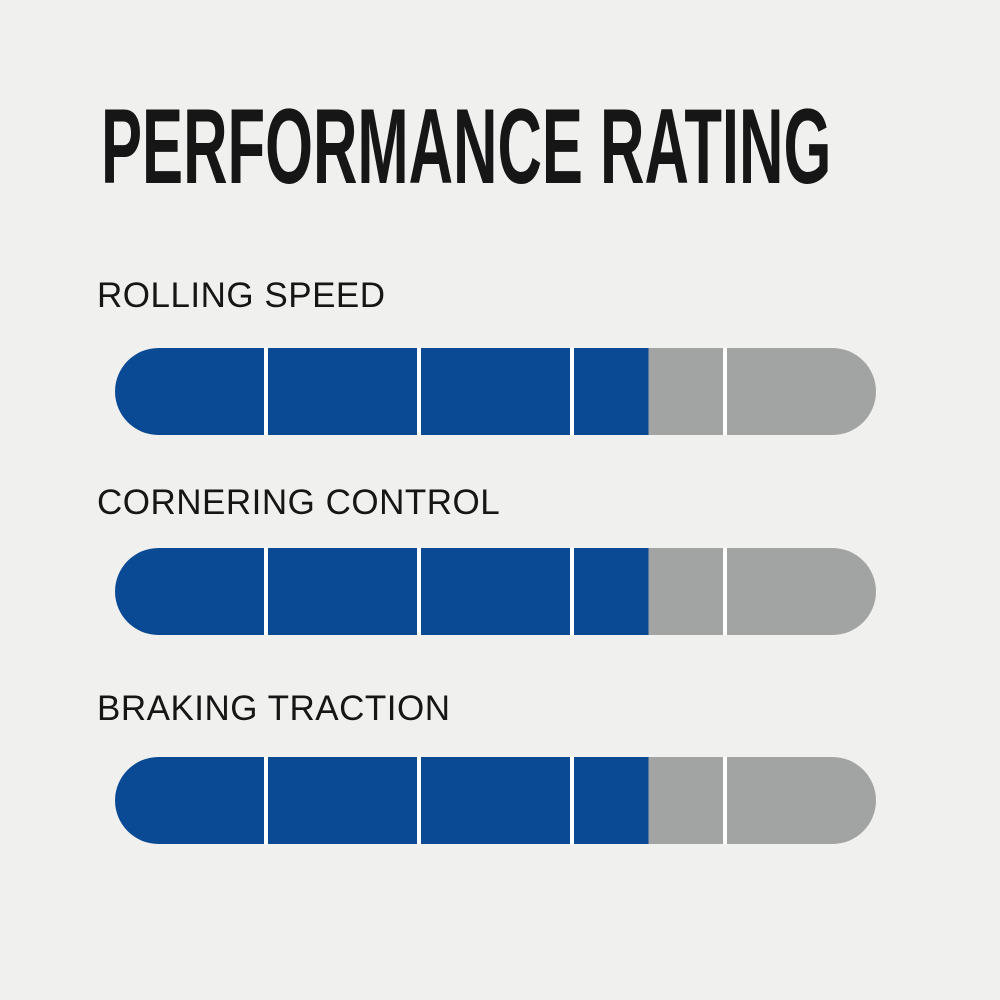 This screenshot has height=1000, width=1000. I want to click on metric-label-rolling-speed: ROLLING SPEED, so click(241, 295).